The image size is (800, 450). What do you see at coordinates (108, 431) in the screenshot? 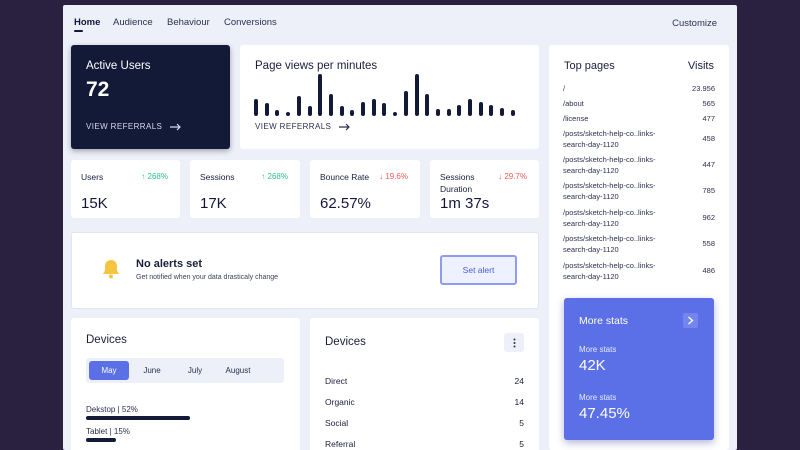
I see `device-label-tablet: Tablet | 15%` at bounding box center [108, 431].